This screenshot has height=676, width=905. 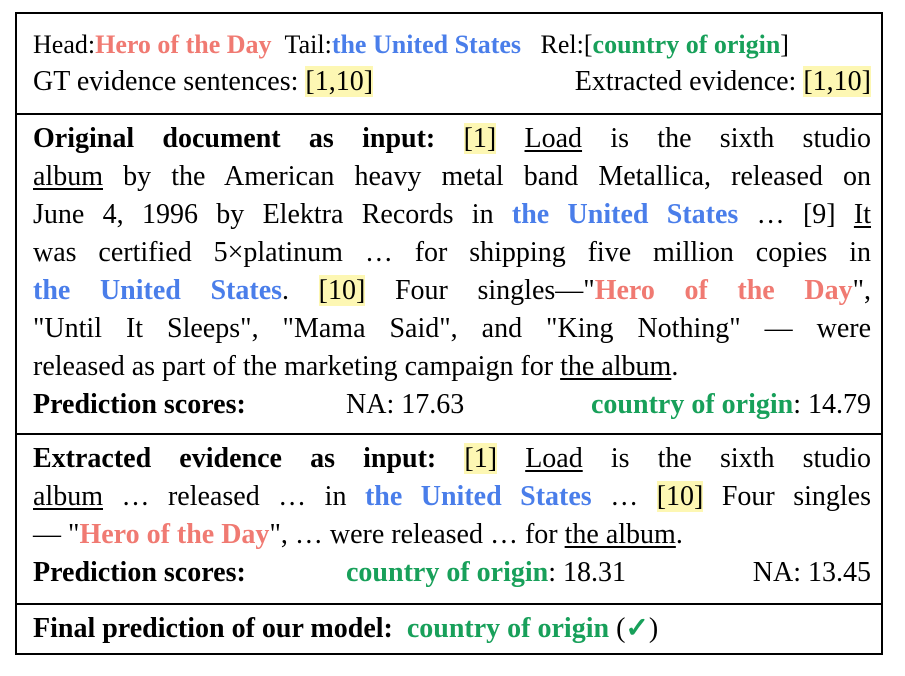 What do you see at coordinates (653, 628) in the screenshot?
I see `paren-close: )` at bounding box center [653, 628].